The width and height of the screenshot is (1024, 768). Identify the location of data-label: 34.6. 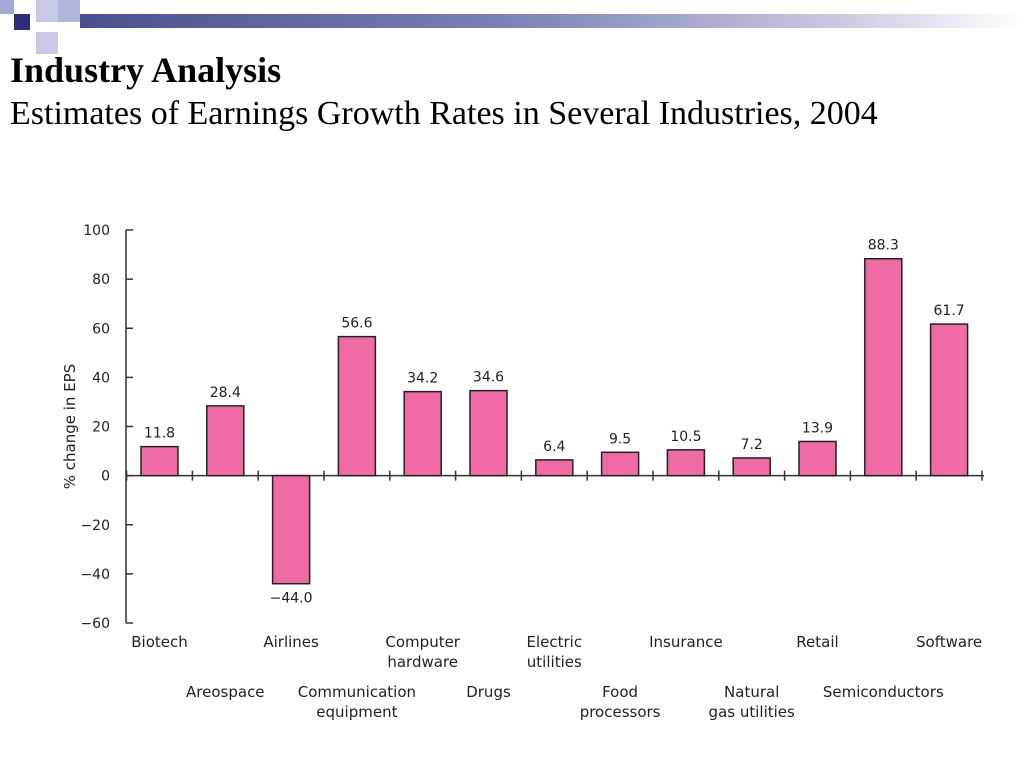
(488, 378).